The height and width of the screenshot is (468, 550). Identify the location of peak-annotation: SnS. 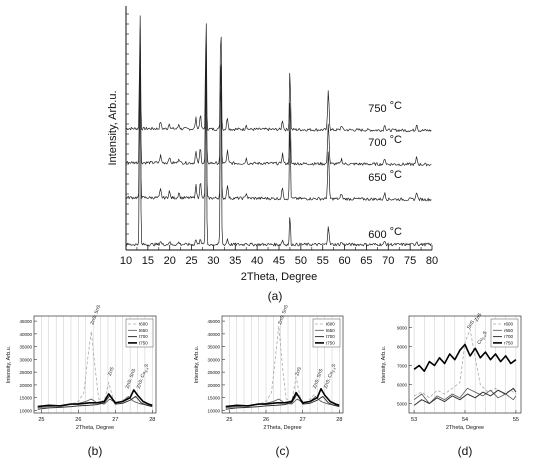
(471, 324).